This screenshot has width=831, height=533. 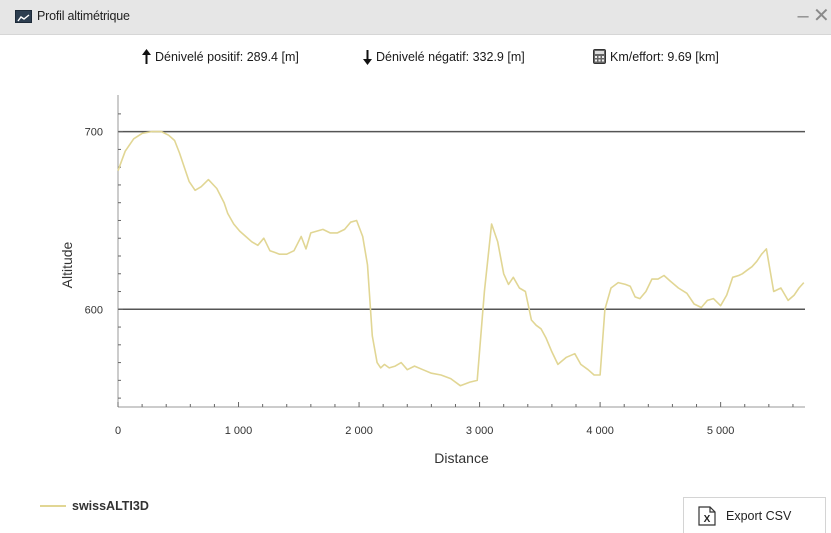 What do you see at coordinates (359, 431) in the screenshot?
I see `x-tick-label: 2 000` at bounding box center [359, 431].